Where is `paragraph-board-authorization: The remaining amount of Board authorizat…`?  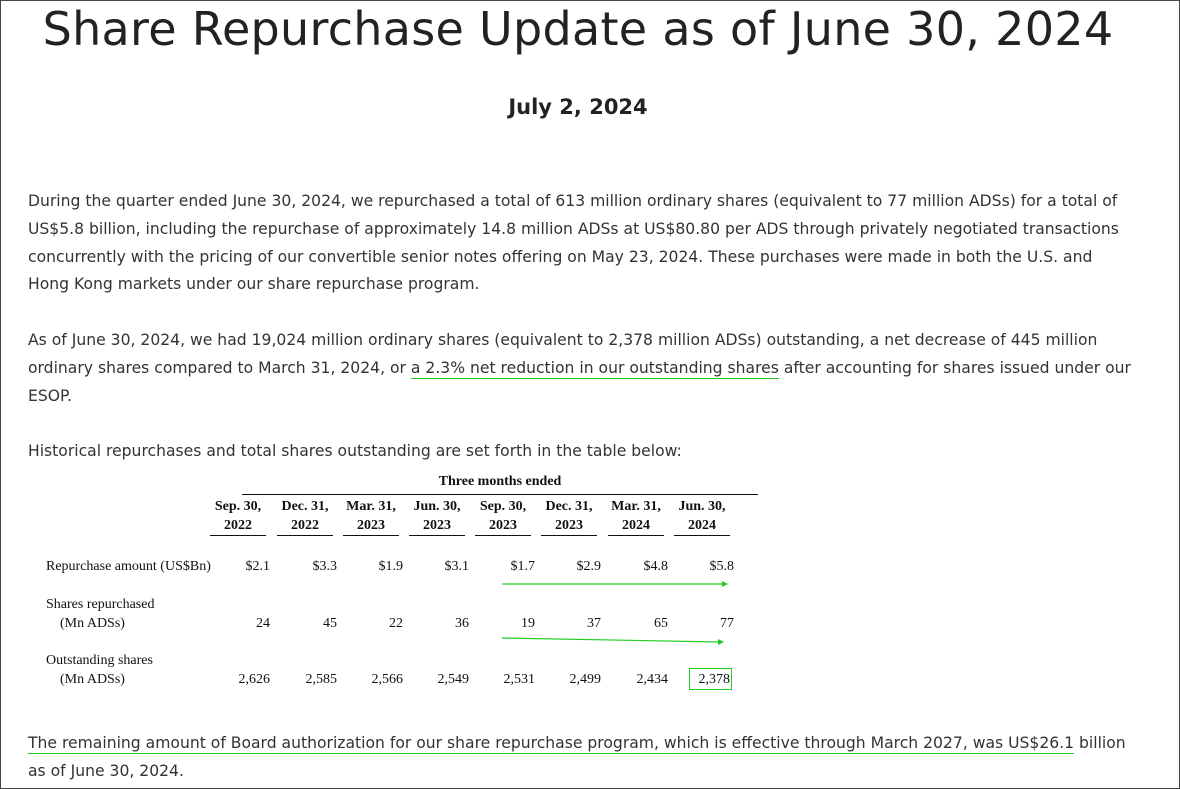
paragraph-board-authorization: The remaining amount of Board authorizat… is located at coordinates (583, 758).